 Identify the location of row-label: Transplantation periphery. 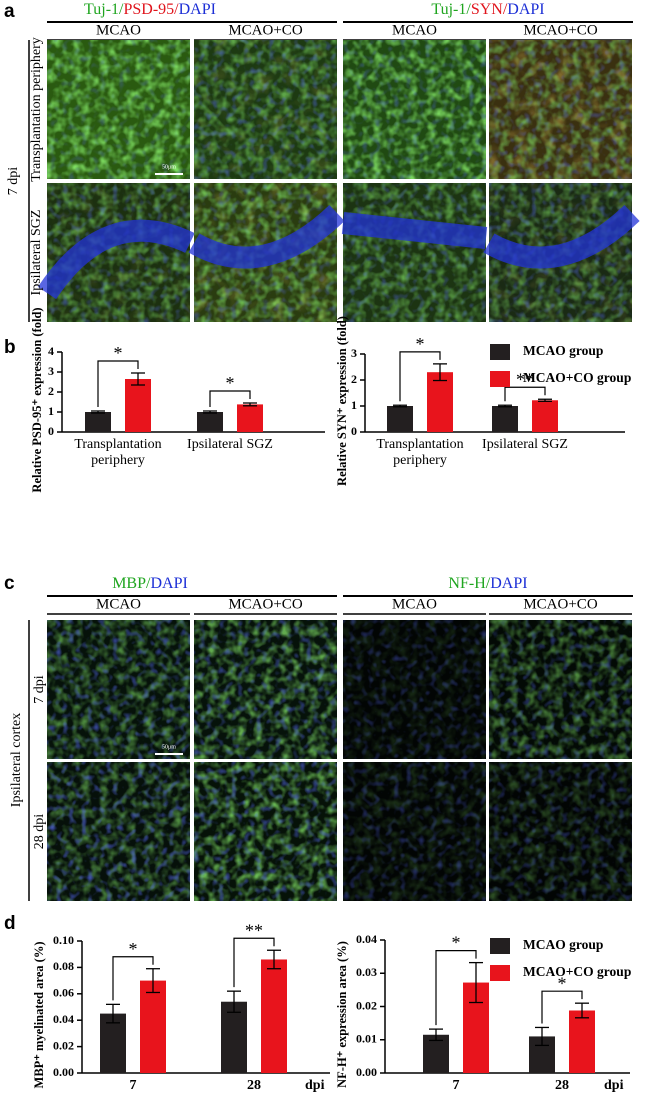
(36, 109).